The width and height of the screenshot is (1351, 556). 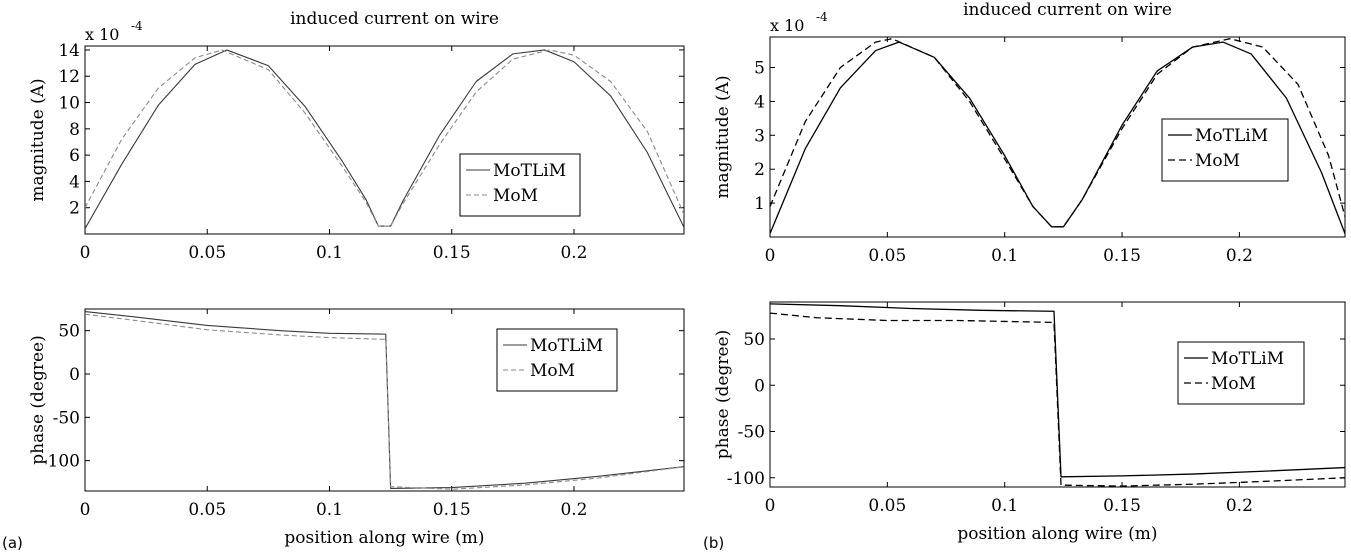 What do you see at coordinates (12, 543) in the screenshot?
I see `panel-label-a: (a)` at bounding box center [12, 543].